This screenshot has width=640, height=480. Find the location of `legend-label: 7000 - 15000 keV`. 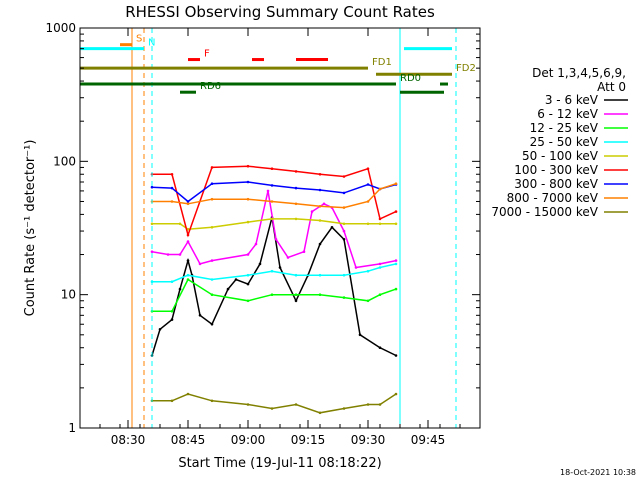

legend-label: 7000 - 15000 keV is located at coordinates (544, 212).